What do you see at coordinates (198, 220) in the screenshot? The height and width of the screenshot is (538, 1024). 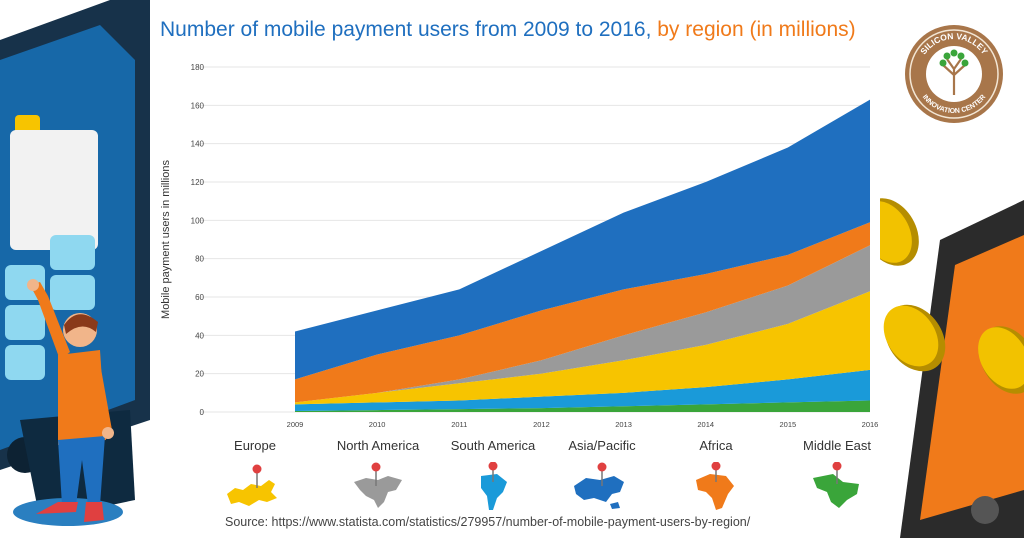 I see `y-tick-label: 100` at bounding box center [198, 220].